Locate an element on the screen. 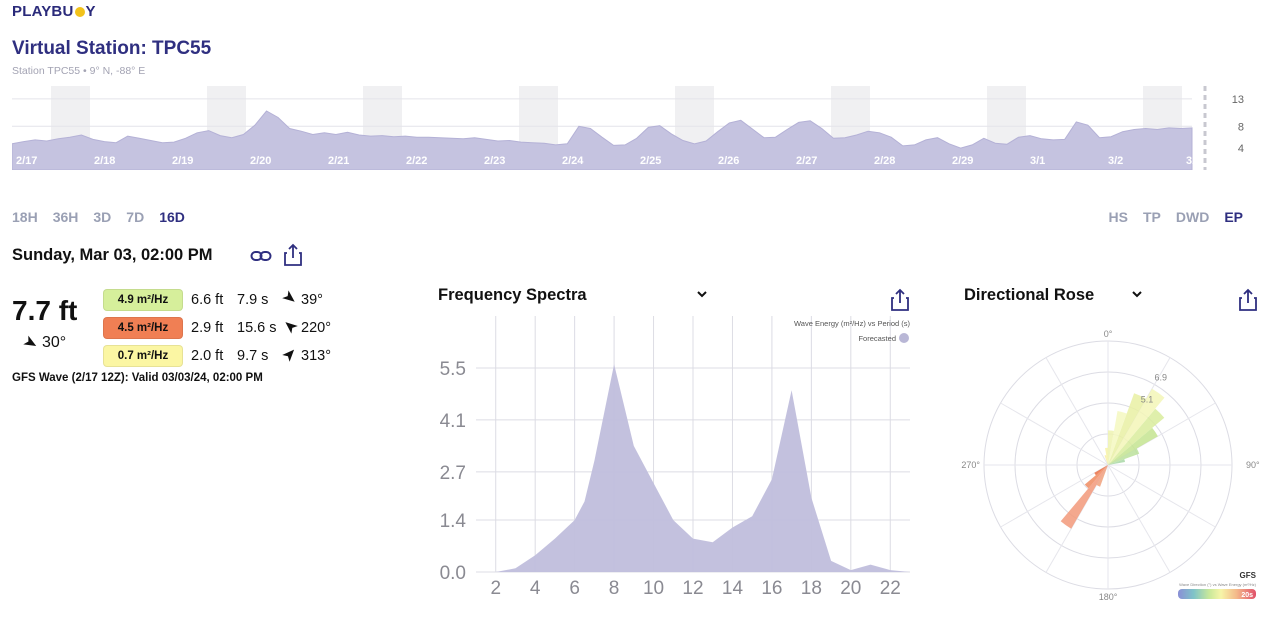 The height and width of the screenshot is (619, 1275). spectra-legend-swatch is located at coordinates (904, 338).